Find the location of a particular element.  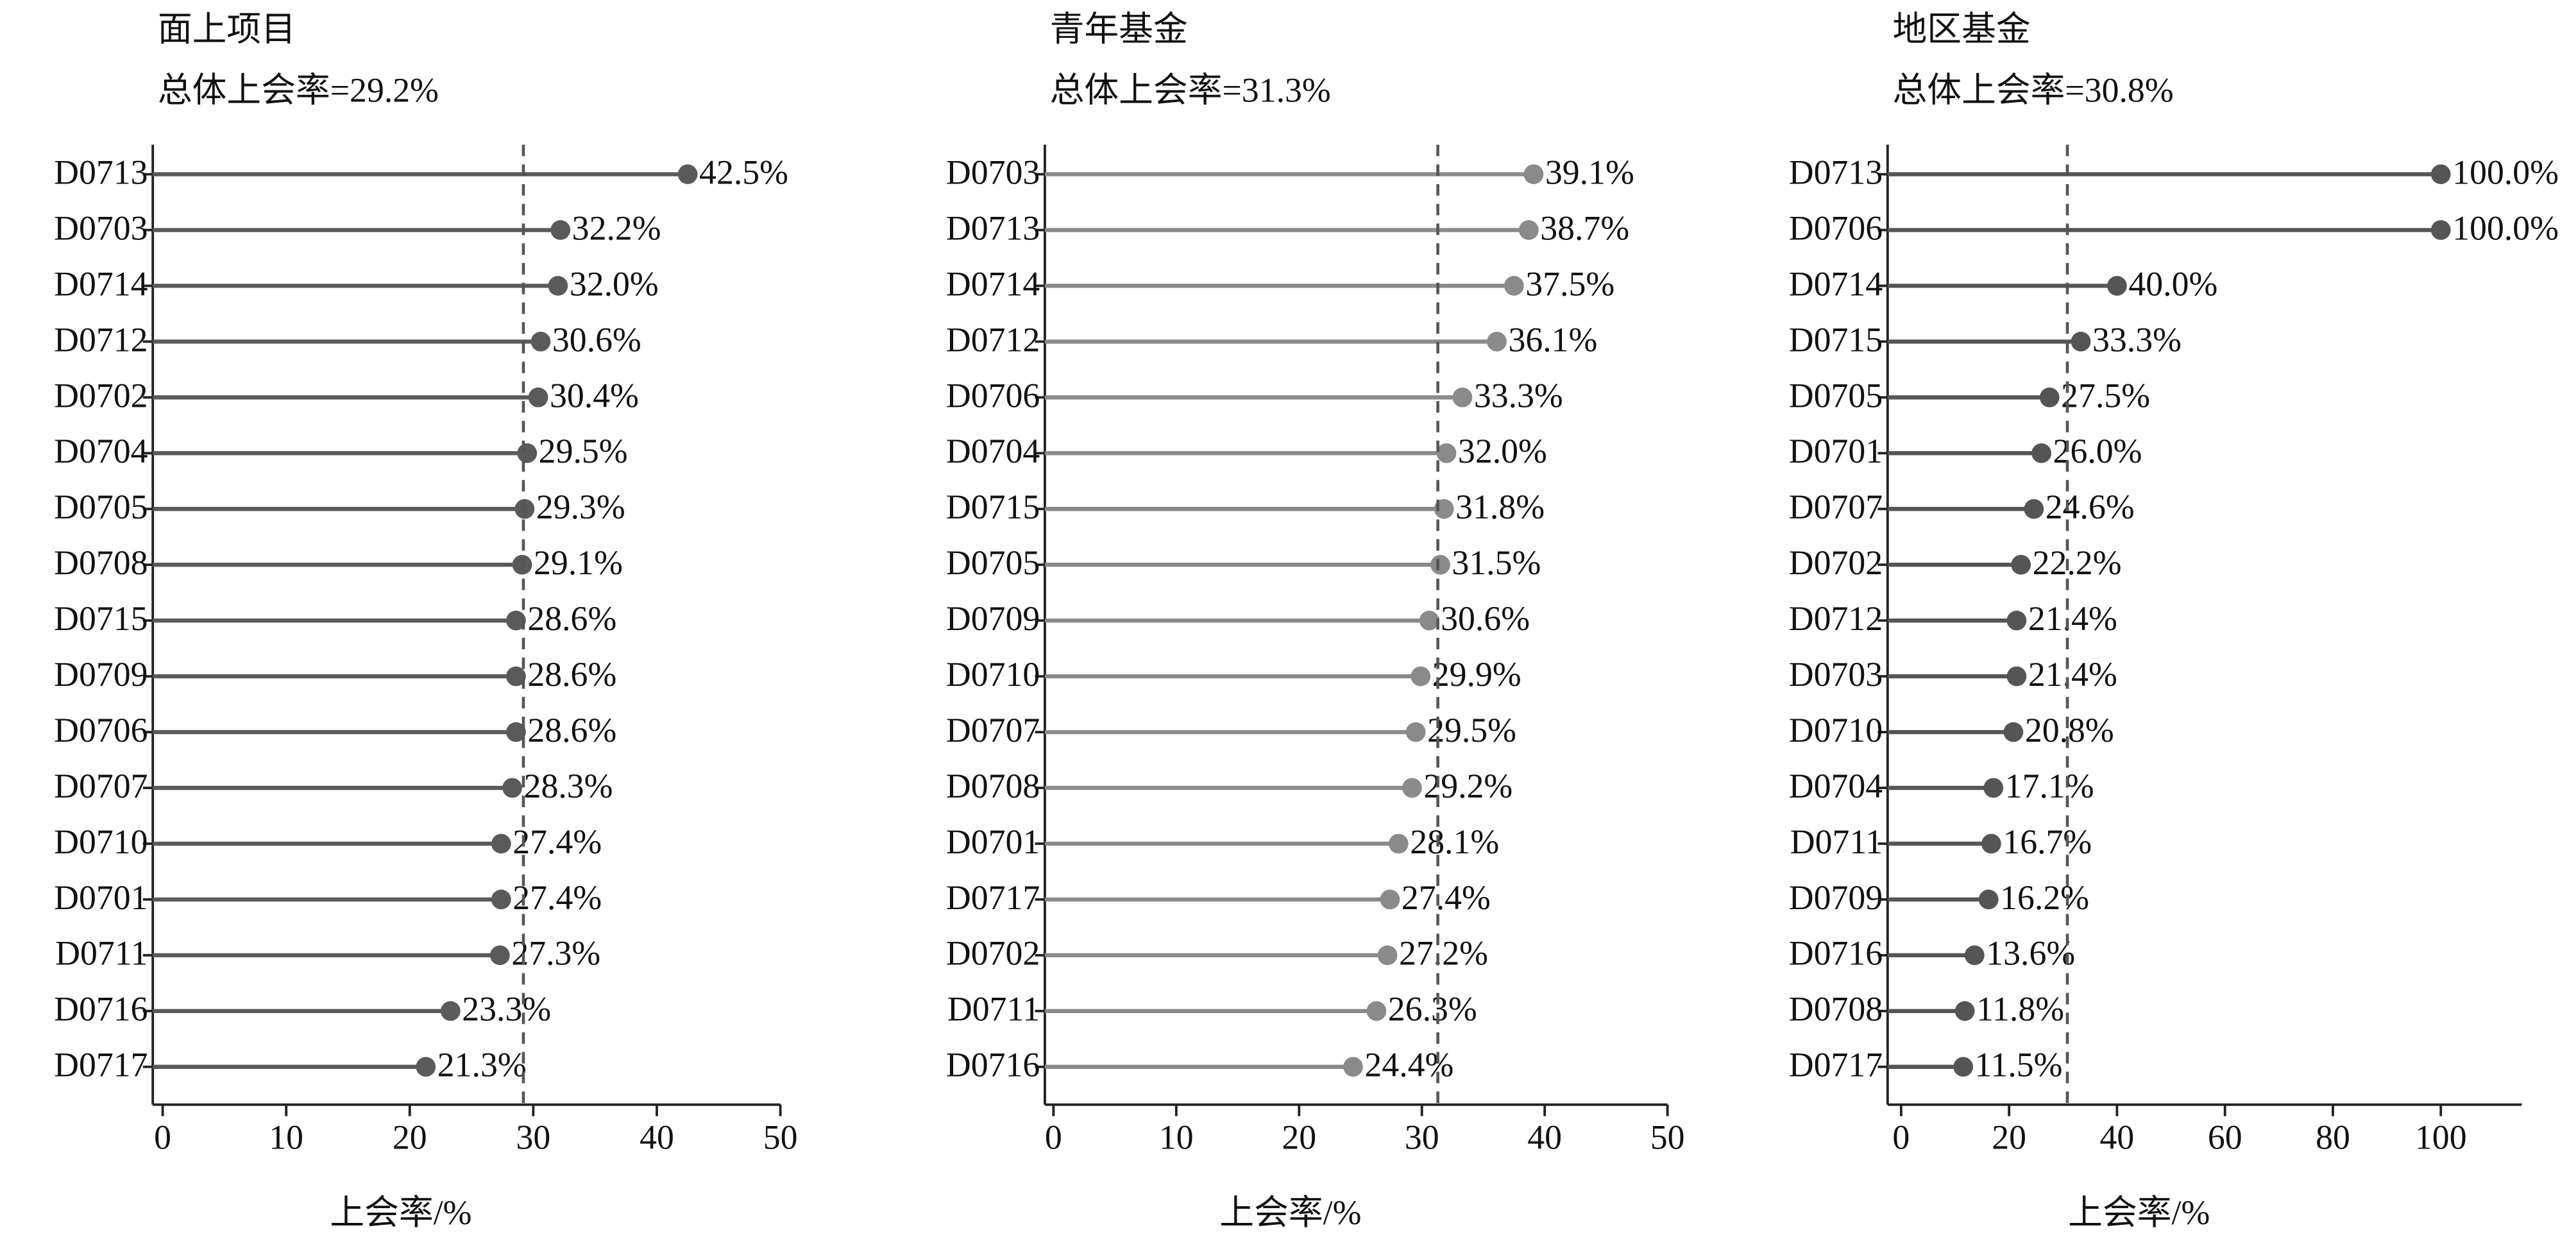

value-label: 29.9% is located at coordinates (1476, 675).